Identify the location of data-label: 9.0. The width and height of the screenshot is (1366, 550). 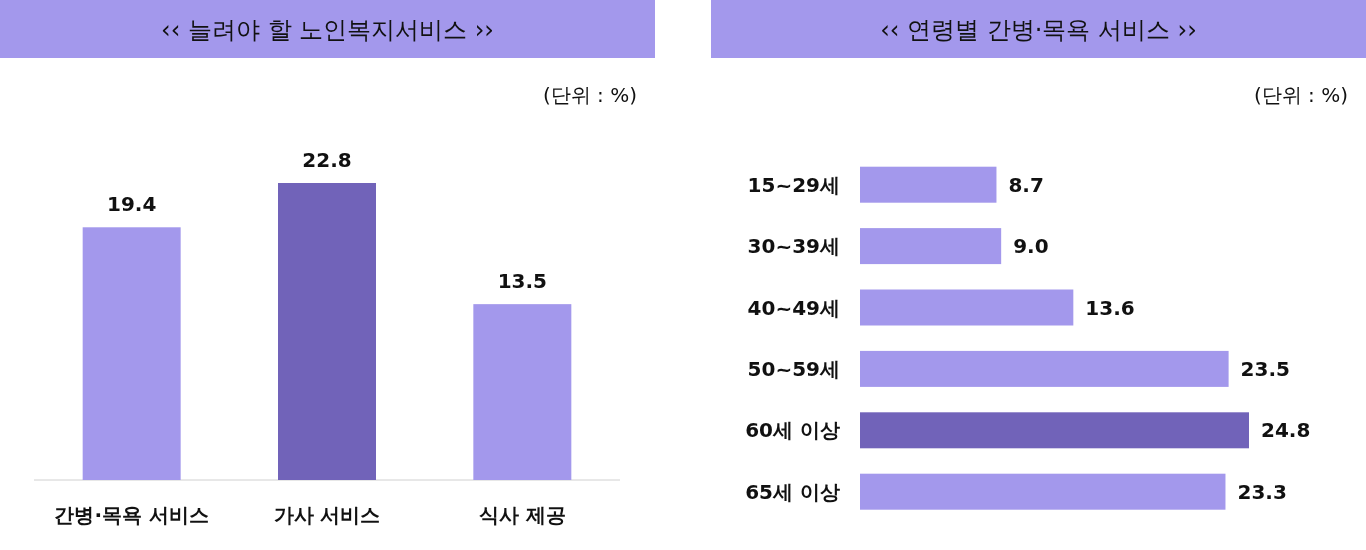
(1031, 246).